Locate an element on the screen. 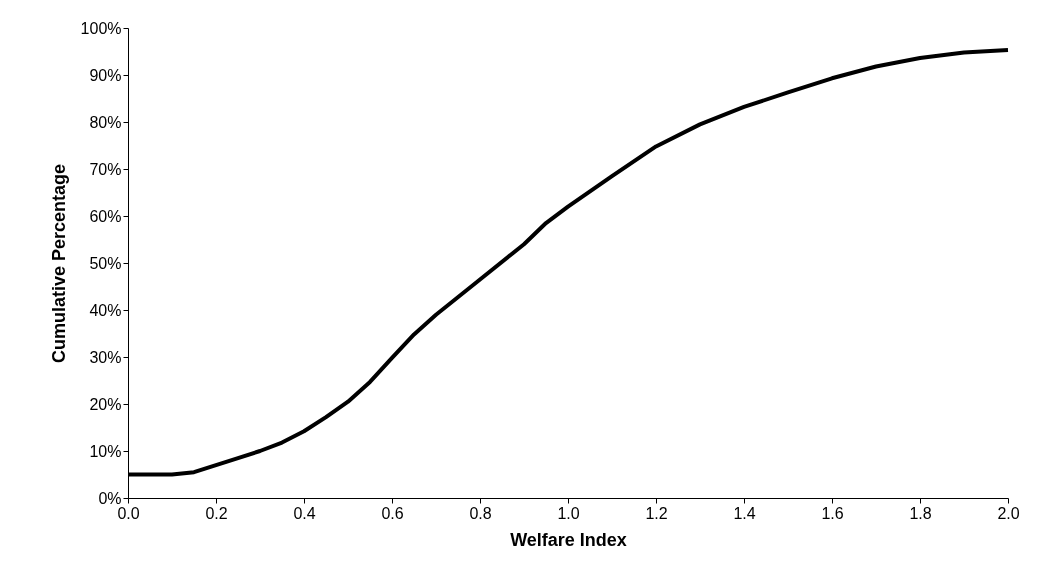  y-tick-label: 20% is located at coordinates (105, 404).